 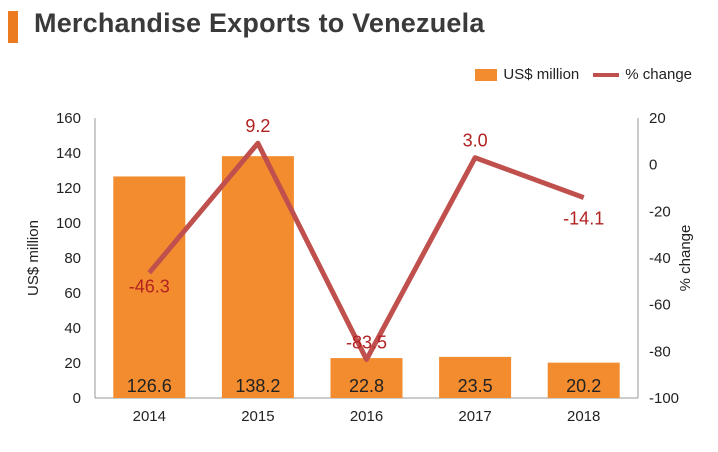 I want to click on y-tick-label: 80, so click(x=72, y=258).